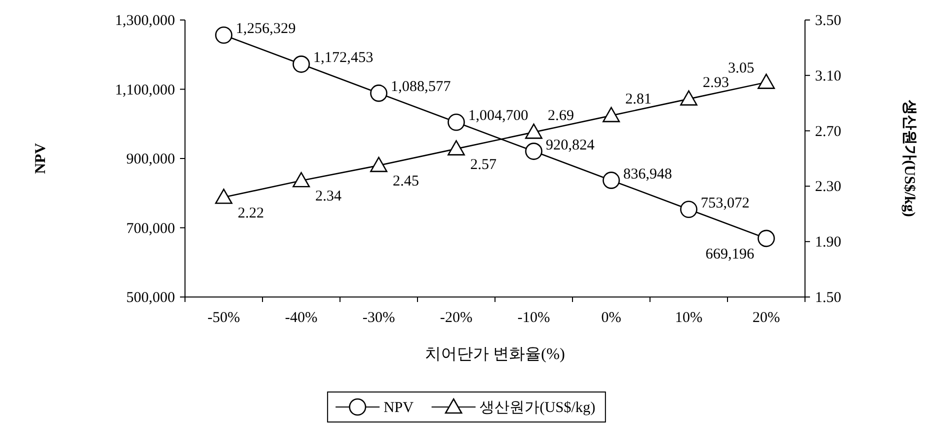  I want to click on y2-tick-label: 1.90, so click(828, 242).